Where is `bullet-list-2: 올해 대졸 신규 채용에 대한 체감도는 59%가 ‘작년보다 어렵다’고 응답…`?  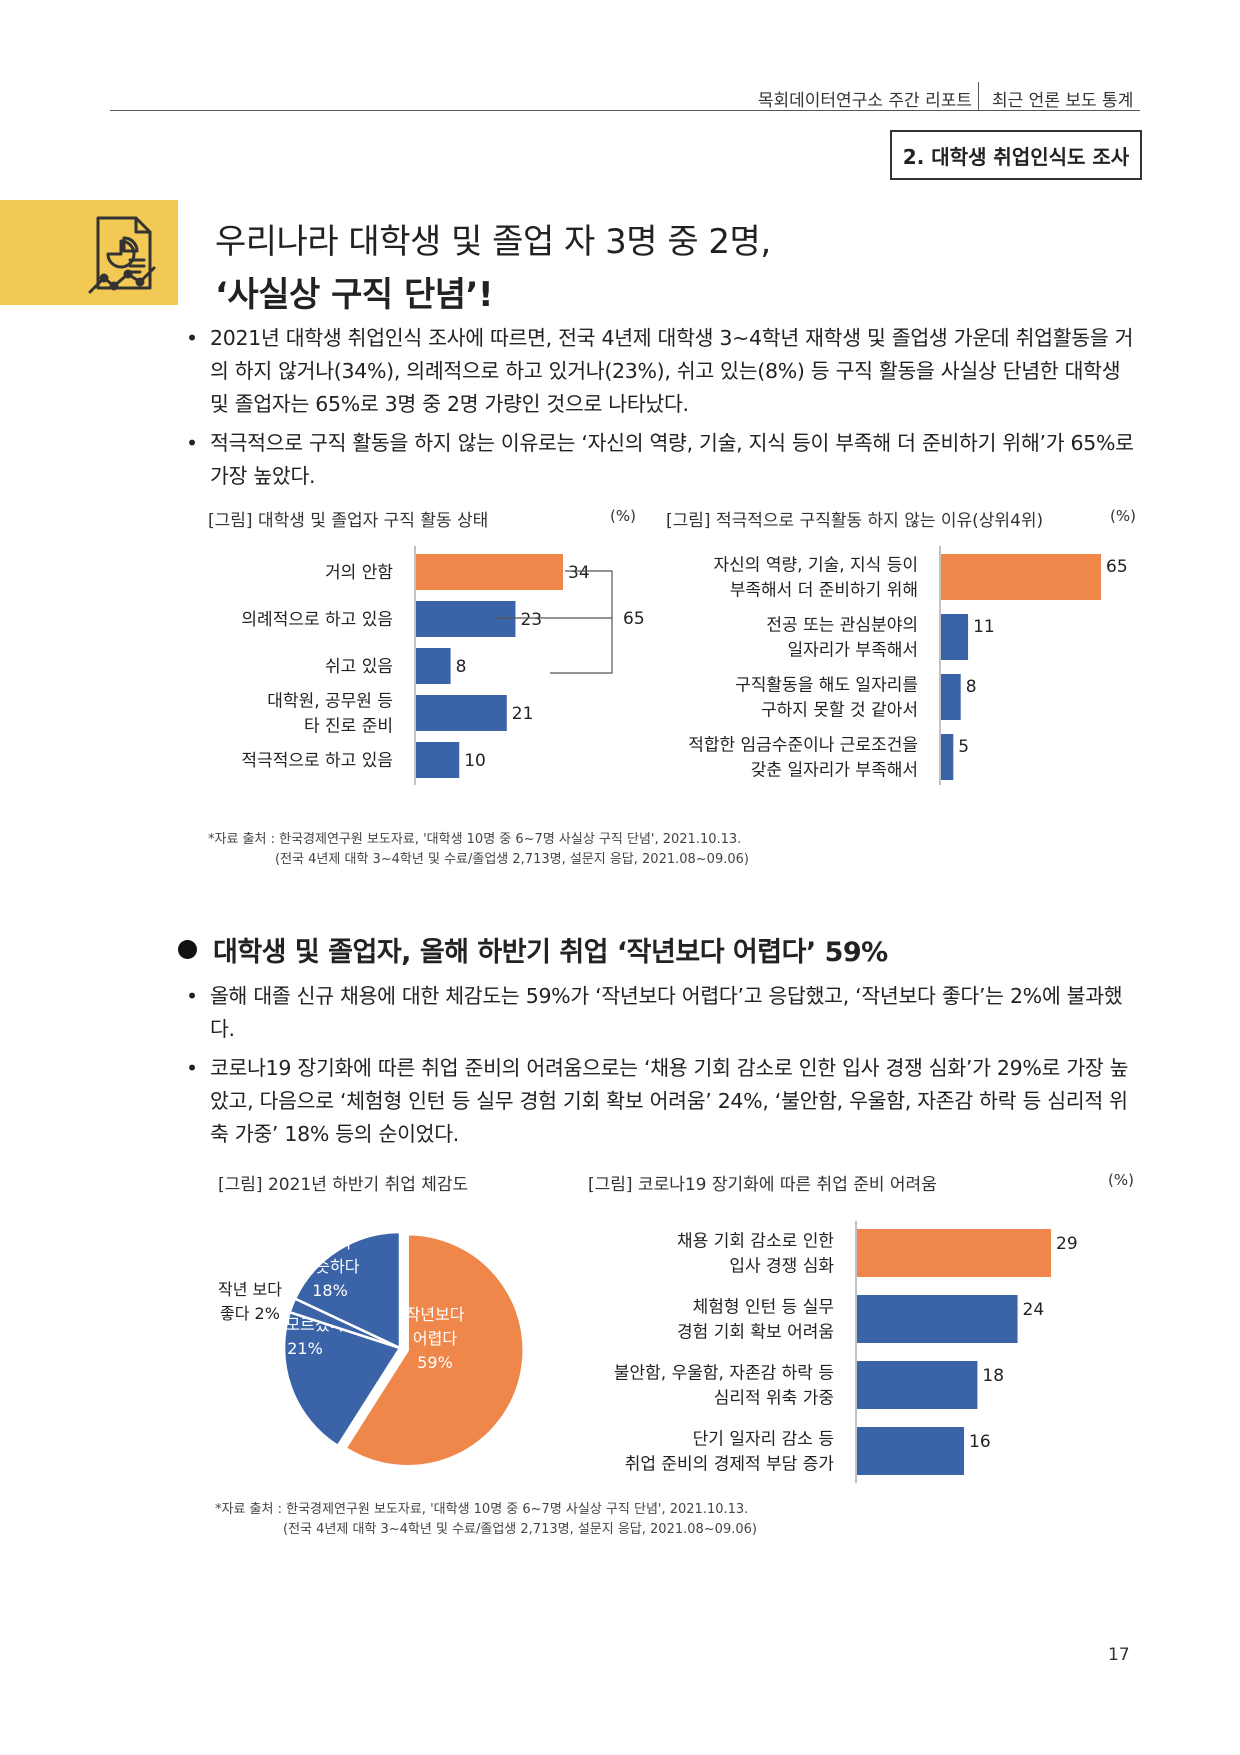
bullet-list-2: 올해 대졸 신규 채용에 대한 체감도는 59%가 ‘작년보다 어렵다’고 응답… is located at coordinates (661, 1068).